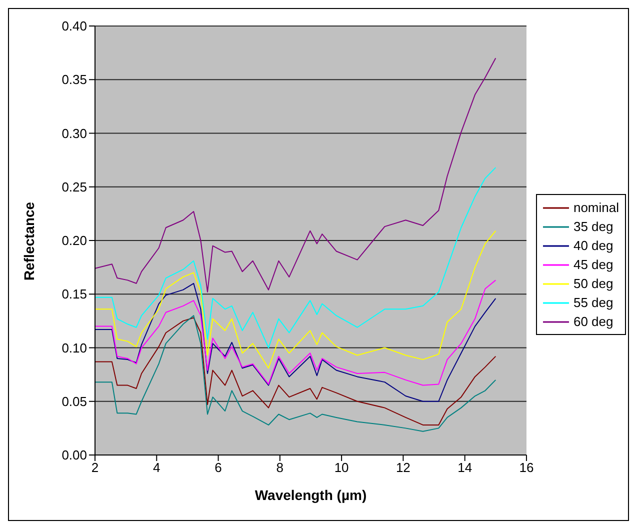  Describe the element at coordinates (341, 468) in the screenshot. I see `x-tick-label: 10` at that location.